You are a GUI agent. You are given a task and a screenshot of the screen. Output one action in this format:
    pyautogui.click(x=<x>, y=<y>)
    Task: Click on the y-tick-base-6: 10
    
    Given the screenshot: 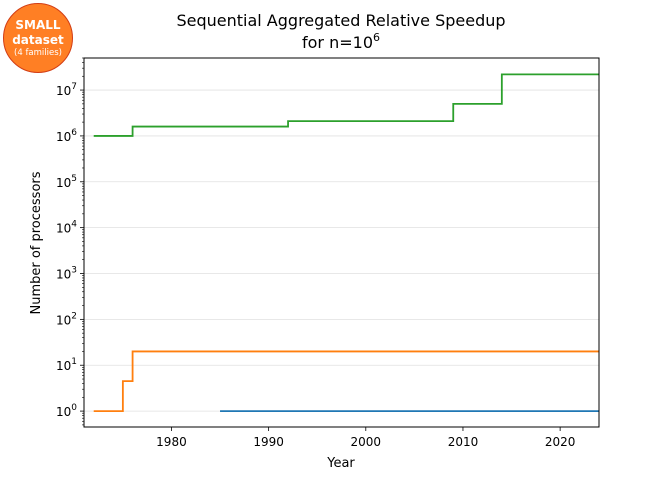 What is the action you would take?
    pyautogui.click(x=63, y=137)
    